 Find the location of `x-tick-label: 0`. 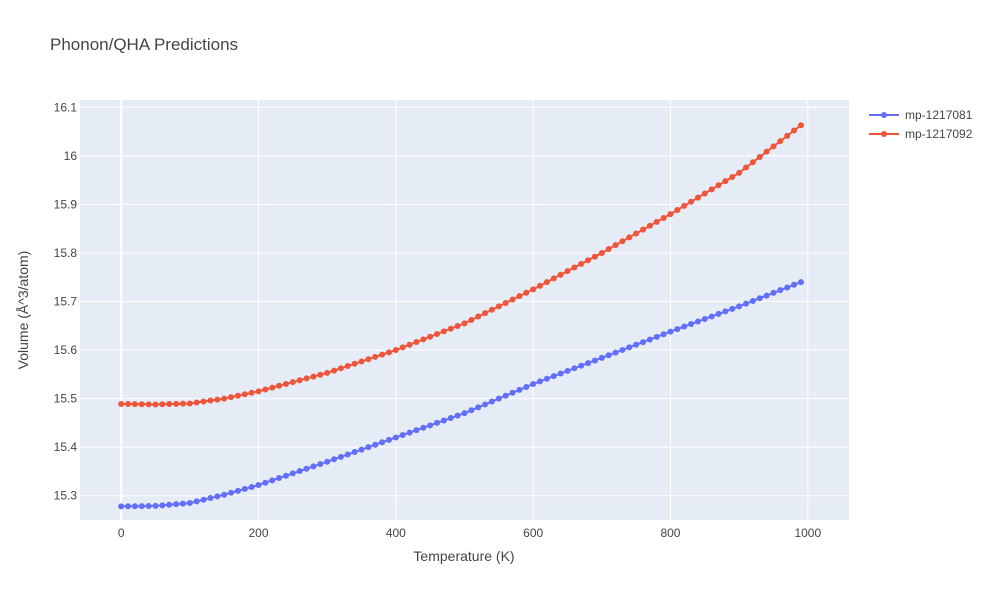

x-tick-label: 0 is located at coordinates (121, 533).